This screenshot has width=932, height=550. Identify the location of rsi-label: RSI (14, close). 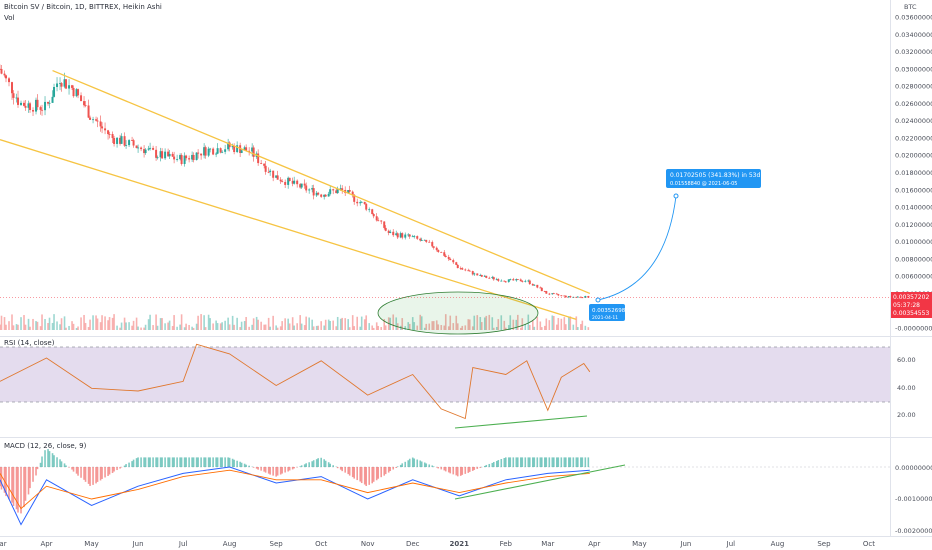
(29, 343).